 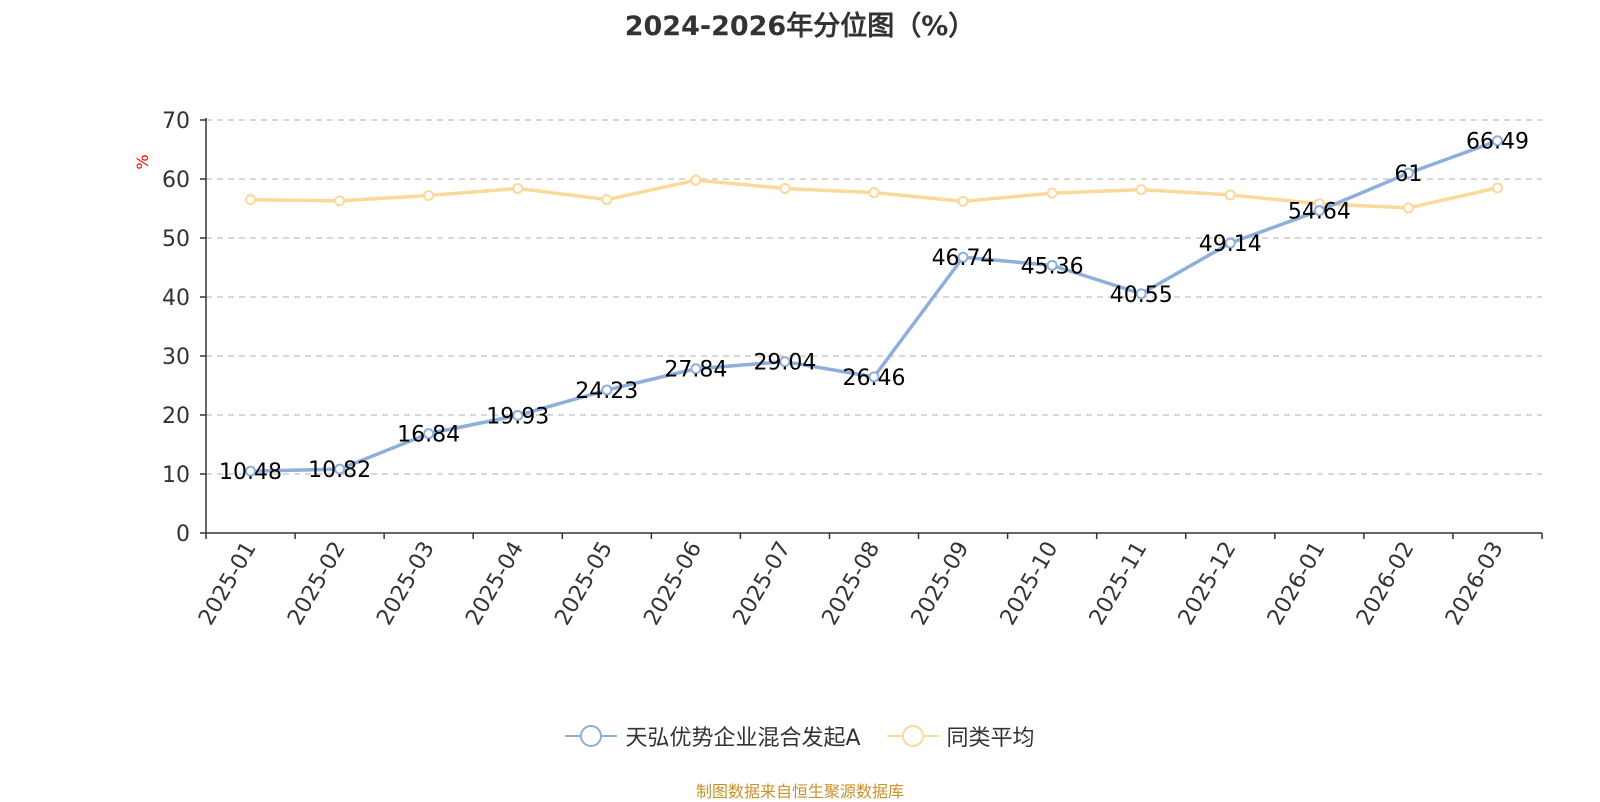 I want to click on data-label: 61, so click(x=1408, y=174).